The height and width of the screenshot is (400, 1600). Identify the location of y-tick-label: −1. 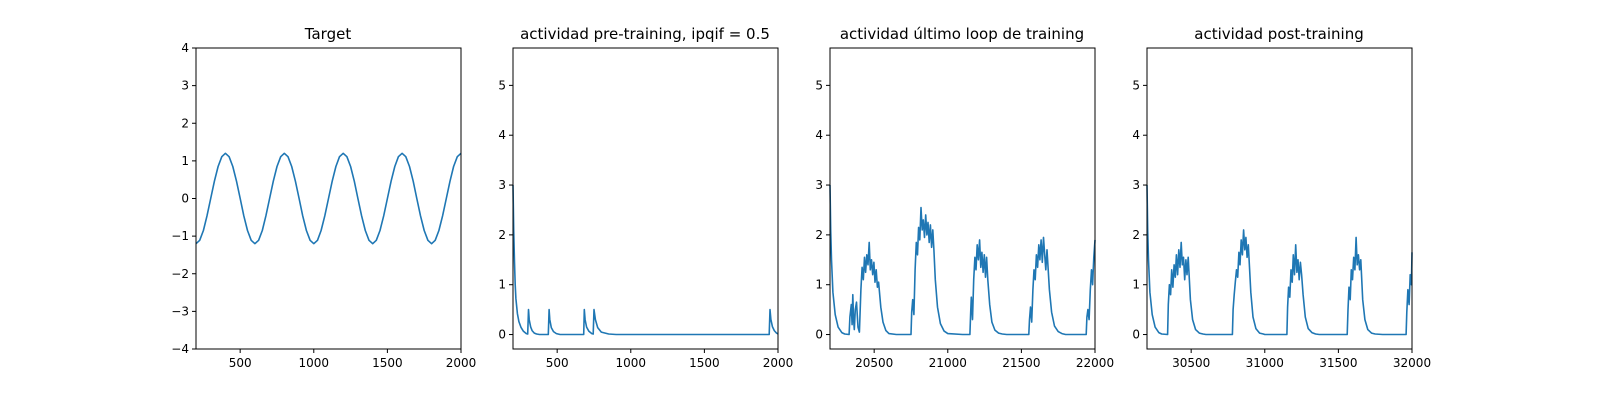
(180, 236).